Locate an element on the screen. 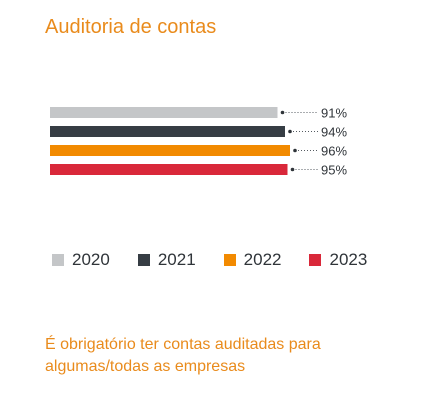  legend-item-2023: 2023 is located at coordinates (338, 260).